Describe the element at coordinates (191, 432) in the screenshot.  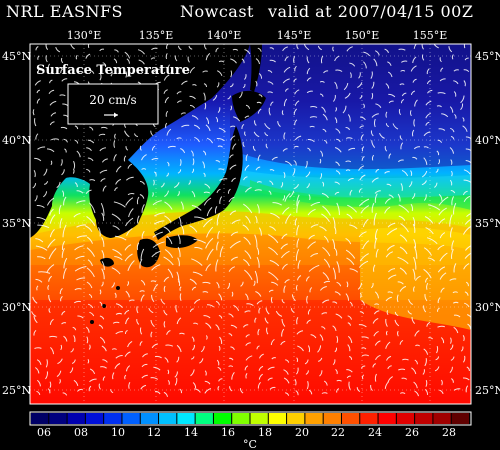
I see `cb-label-14: 14` at that location.